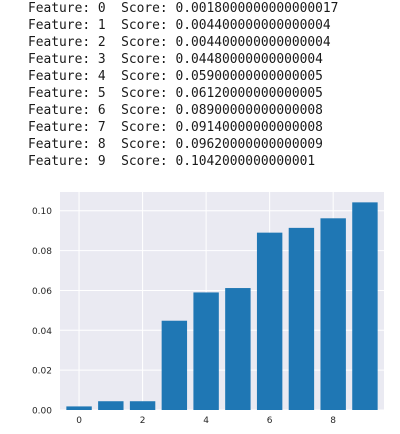  What do you see at coordinates (270, 421) in the screenshot?
I see `x-tick-label: 6` at bounding box center [270, 421].